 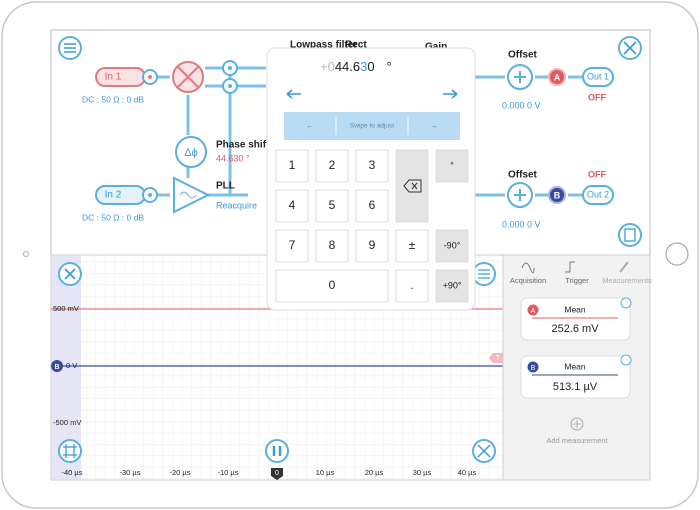 I want to click on card-value: 513.1 µV, so click(x=575, y=387).